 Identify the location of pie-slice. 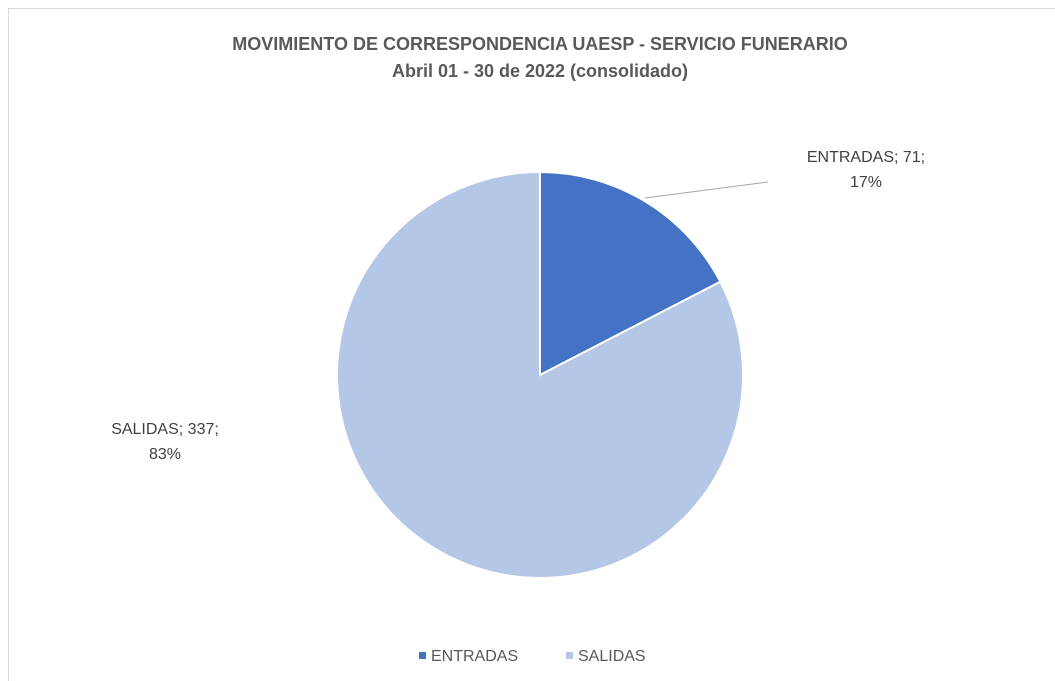
(630, 273).